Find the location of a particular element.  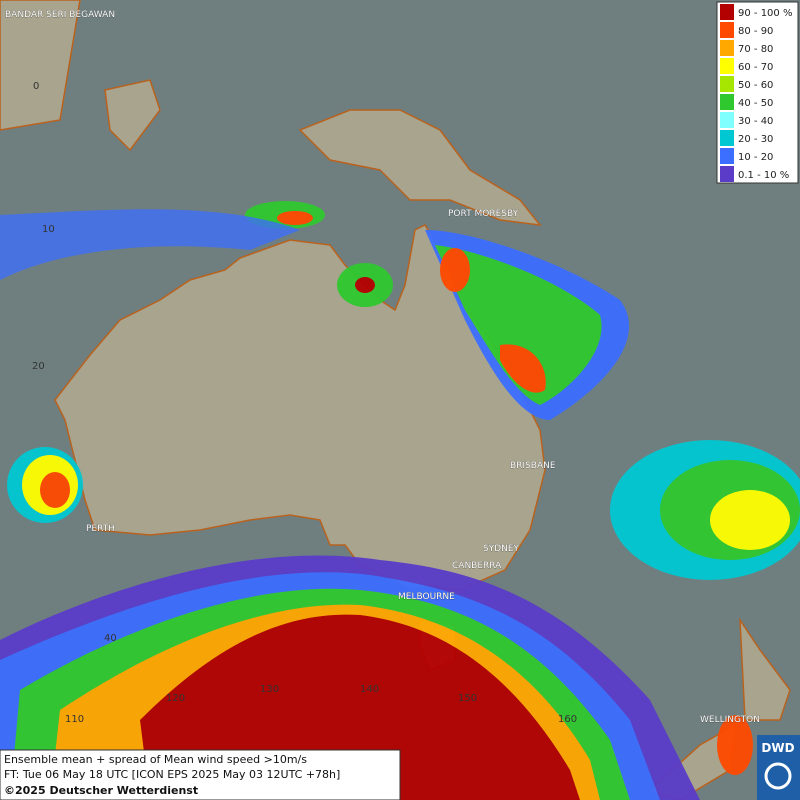

lat-label: 40 is located at coordinates (110, 638).